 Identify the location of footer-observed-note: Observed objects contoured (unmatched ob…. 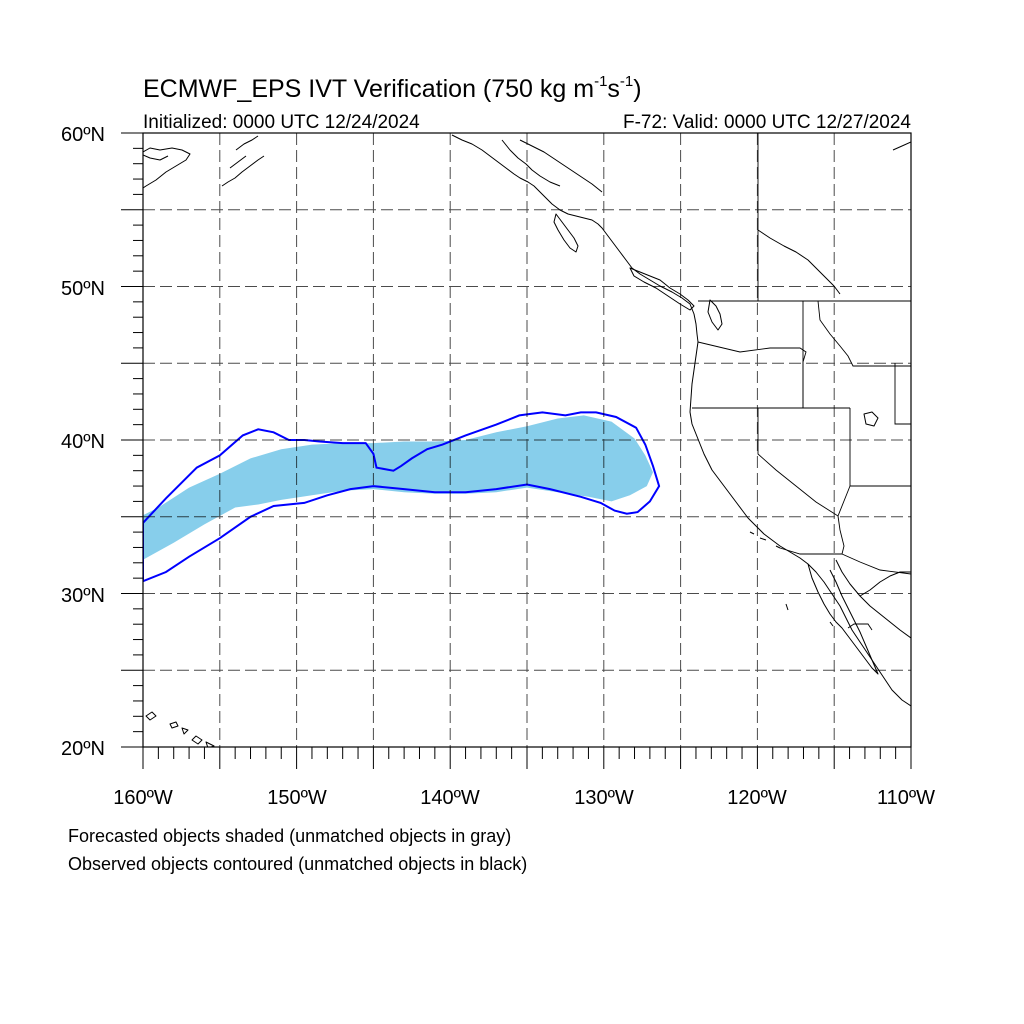
(297, 864).